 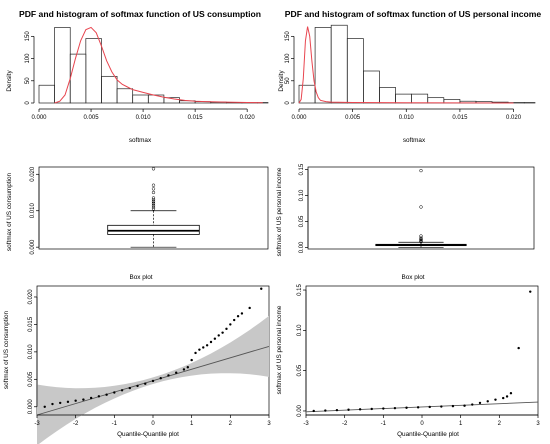 What do you see at coordinates (299, 118) in the screenshot?
I see `hist-income-x-tick-label: 0.000` at bounding box center [299, 118].